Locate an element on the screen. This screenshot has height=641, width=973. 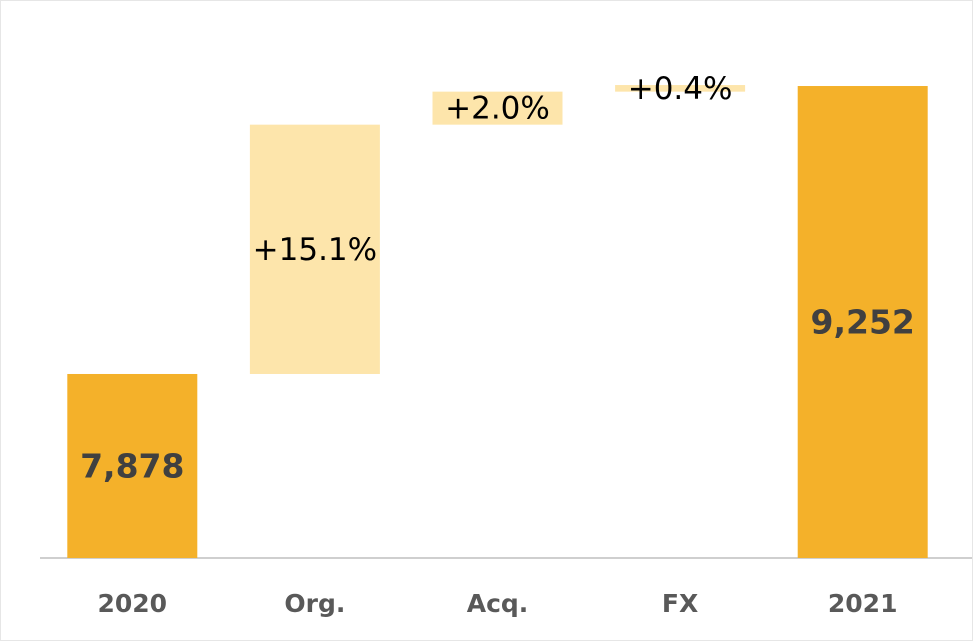
data-label: 9,252 is located at coordinates (863, 322).